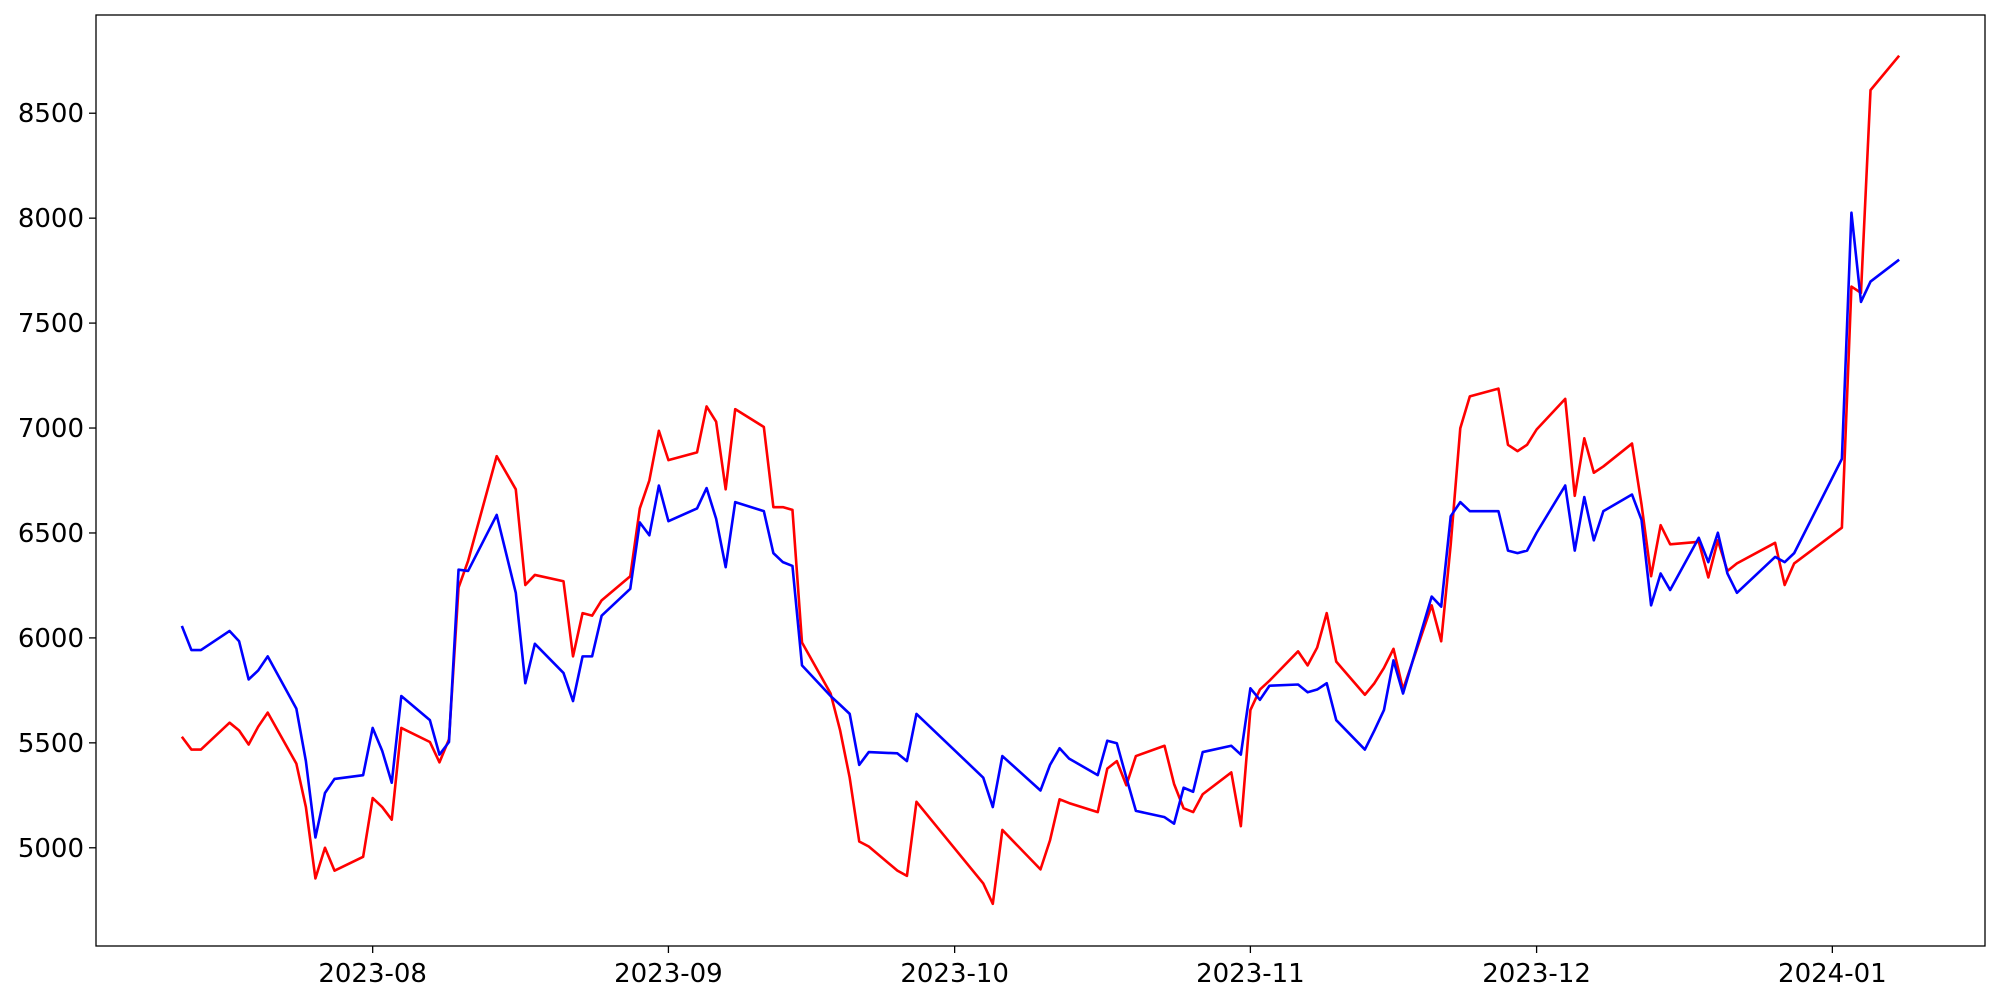 Image resolution: width=2000 pixels, height=1000 pixels. I want to click on y-tick-label: 8500, so click(51, 114).